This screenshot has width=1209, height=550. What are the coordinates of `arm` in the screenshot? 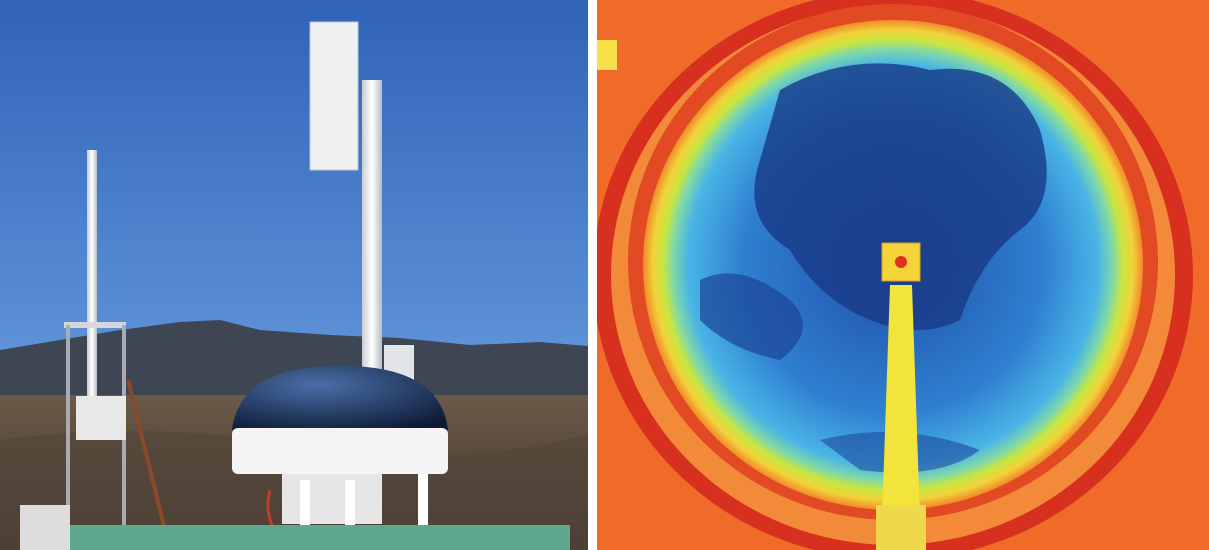 It's located at (901, 402).